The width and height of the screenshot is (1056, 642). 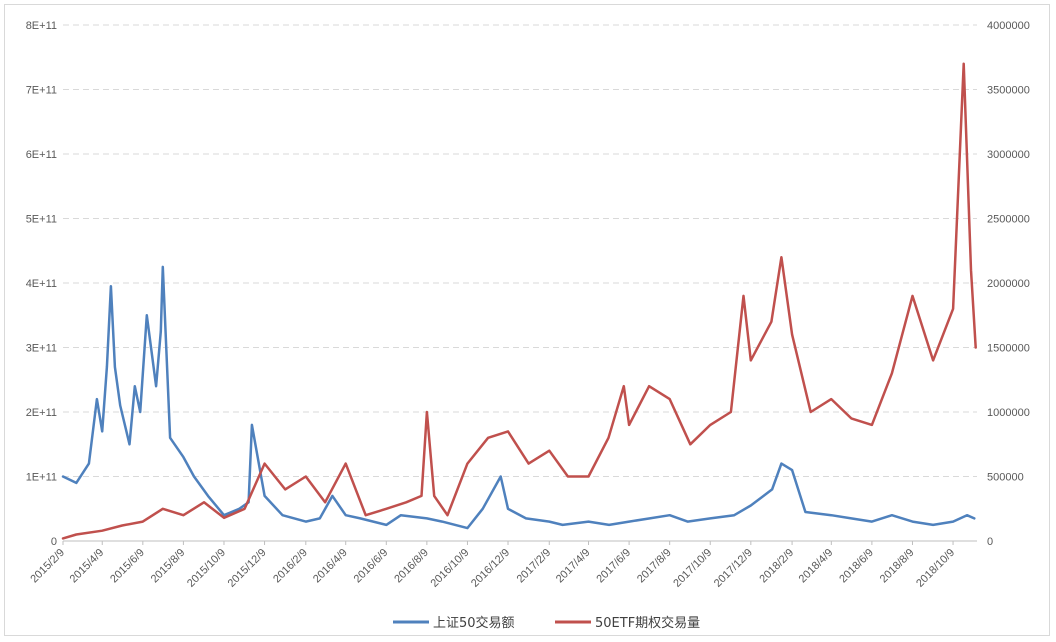 I want to click on y-right-tick-label: 500000, so click(x=1005, y=478).